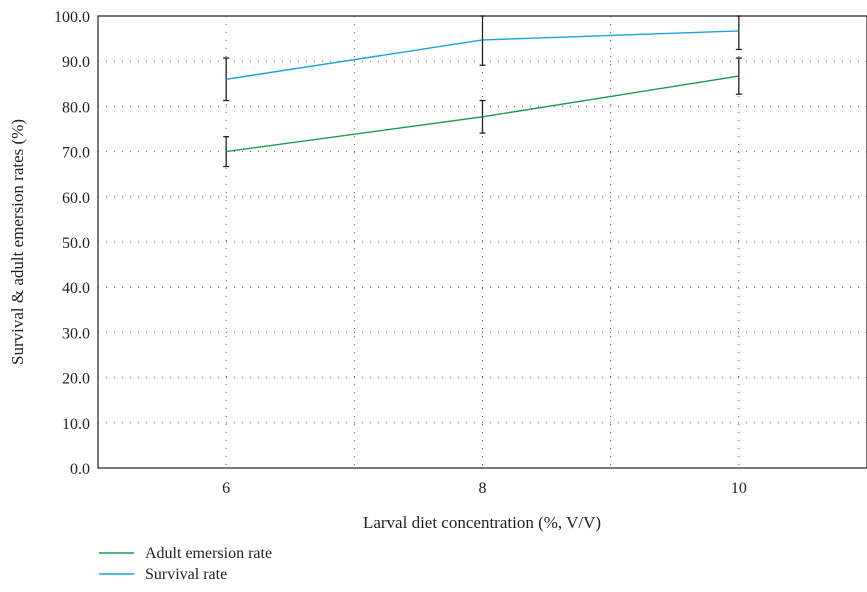  I want to click on x-tick-label: 6, so click(226, 488).